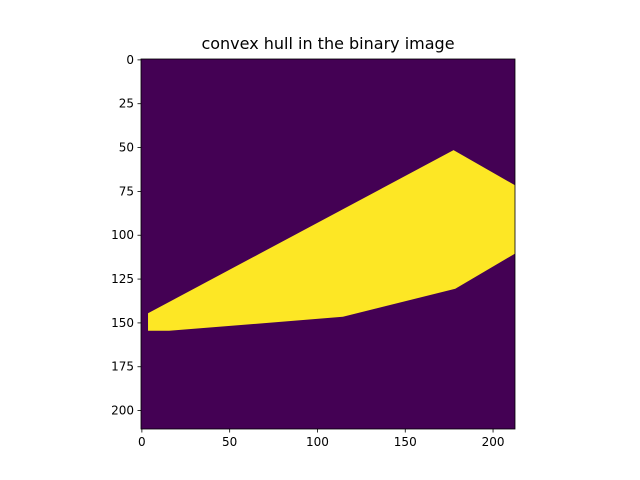 This screenshot has height=480, width=640. I want to click on y-tick-label: 200, so click(122, 411).